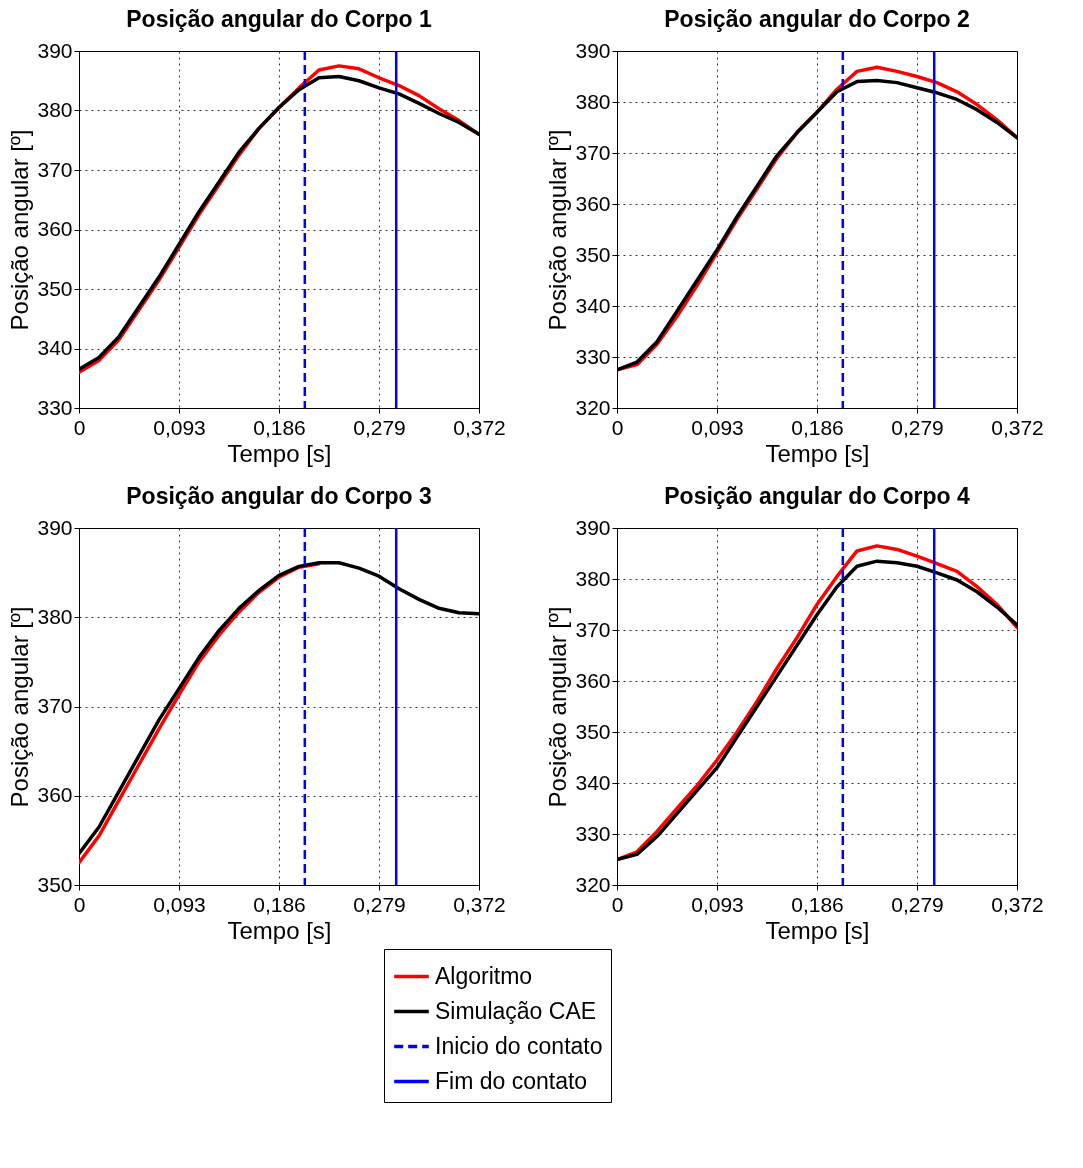  I want to click on chart-title: Posição angular do Corpo 3, so click(279, 496).